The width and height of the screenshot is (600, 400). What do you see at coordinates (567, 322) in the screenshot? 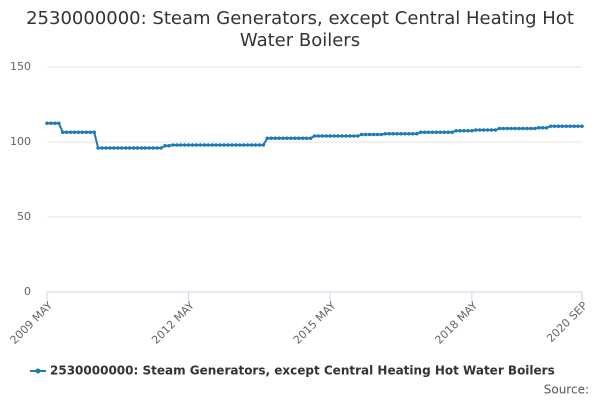
I see `x-tick-label: 2020 SEP` at bounding box center [567, 322].